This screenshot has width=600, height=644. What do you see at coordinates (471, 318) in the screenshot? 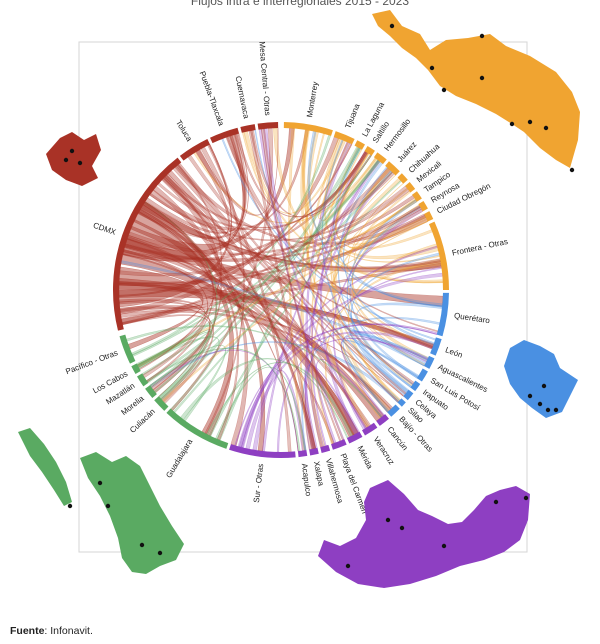
I see `node-label: Querétaro` at bounding box center [471, 318].